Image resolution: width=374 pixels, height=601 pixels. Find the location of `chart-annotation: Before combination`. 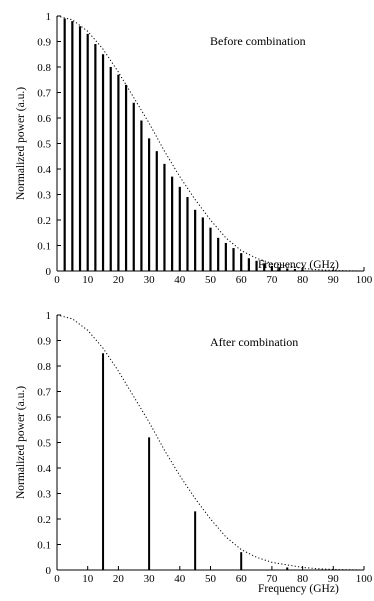

chart-annotation: Before combination is located at coordinates (258, 41).